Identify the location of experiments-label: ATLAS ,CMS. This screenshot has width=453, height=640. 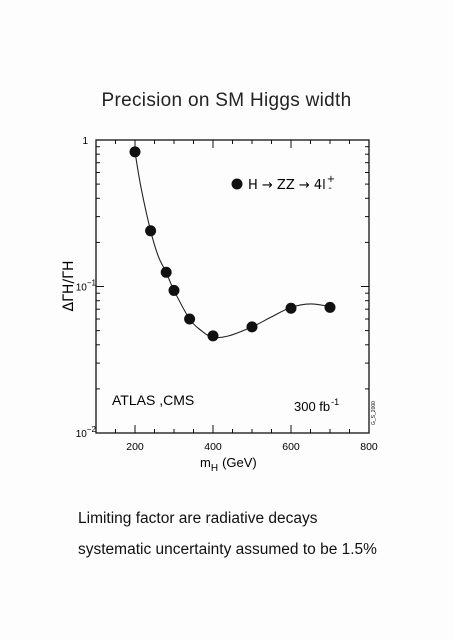
(153, 400).